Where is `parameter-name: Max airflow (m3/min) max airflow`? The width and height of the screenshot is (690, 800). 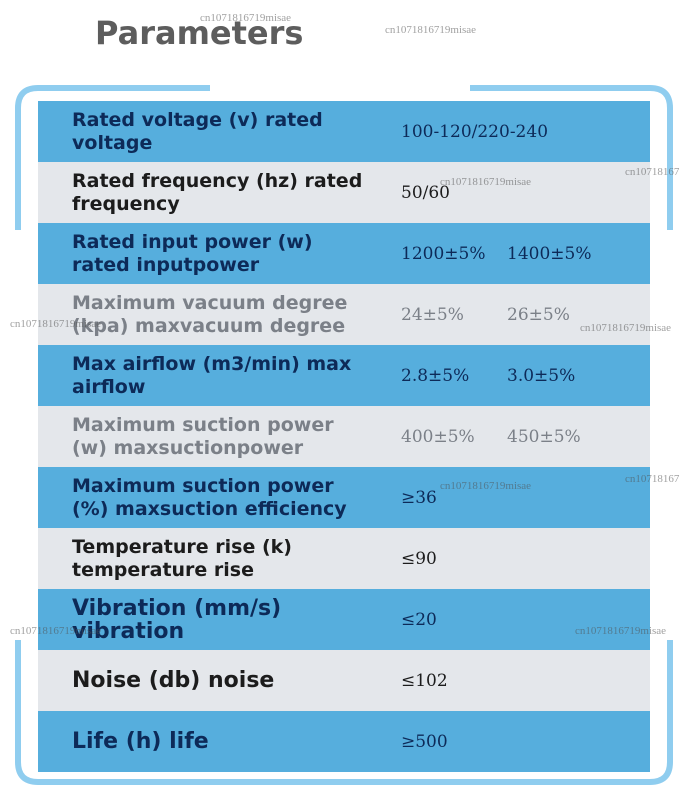
parameter-name: Max airflow (m3/min) max airflow is located at coordinates (212, 375).